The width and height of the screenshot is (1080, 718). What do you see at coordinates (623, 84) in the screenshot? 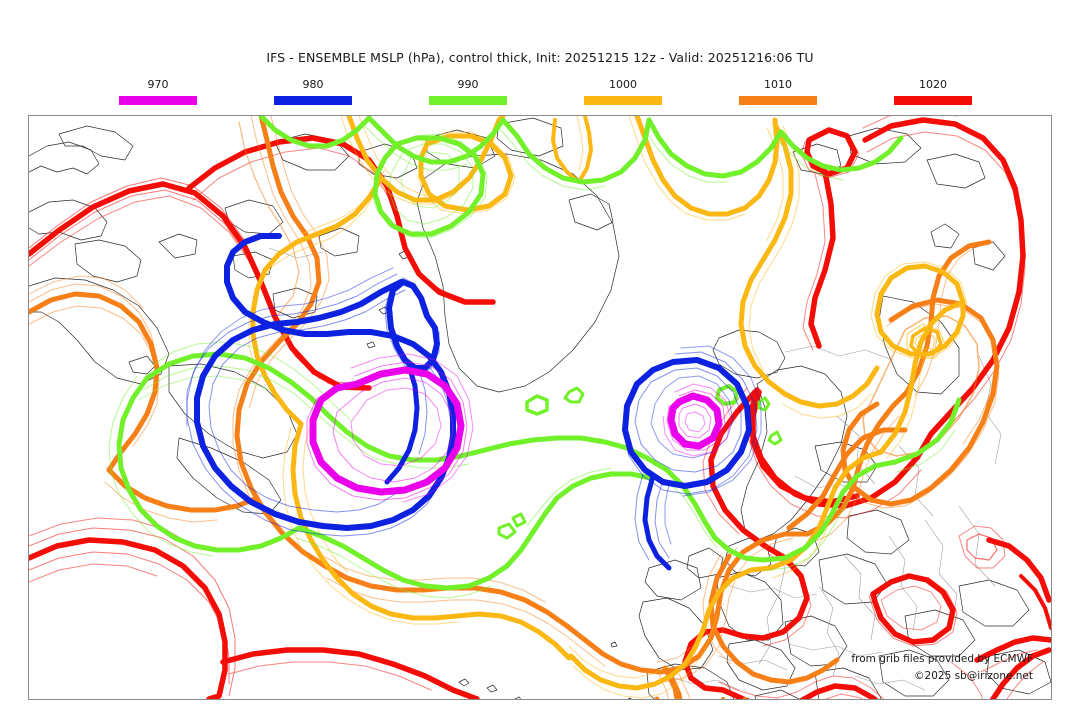
I see `legend-label-1000: 1000` at bounding box center [623, 84].